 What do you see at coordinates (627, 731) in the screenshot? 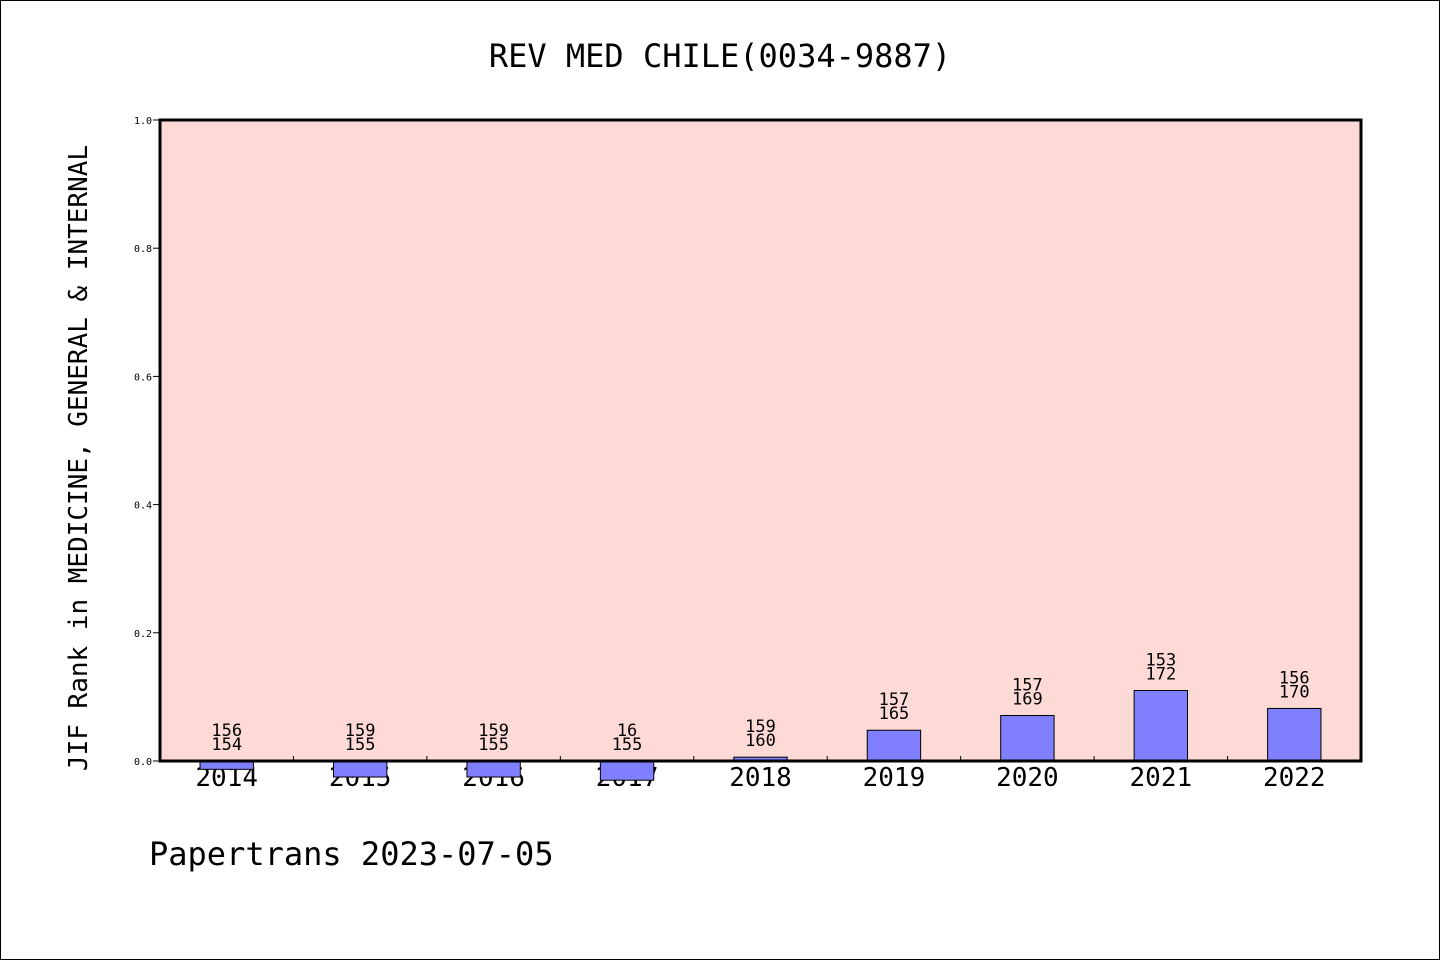
I see `bar-label-top: 16` at bounding box center [627, 731].